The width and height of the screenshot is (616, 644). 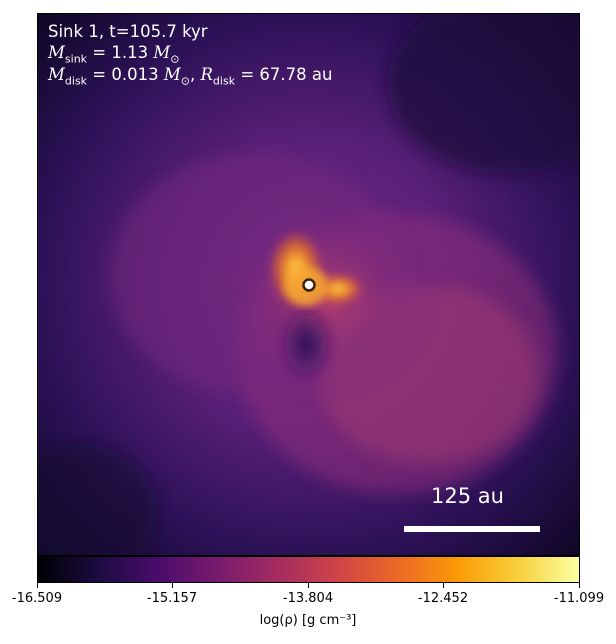 I want to click on sink-mass-label: Msink = 1.13 M⊙, so click(x=114, y=54).